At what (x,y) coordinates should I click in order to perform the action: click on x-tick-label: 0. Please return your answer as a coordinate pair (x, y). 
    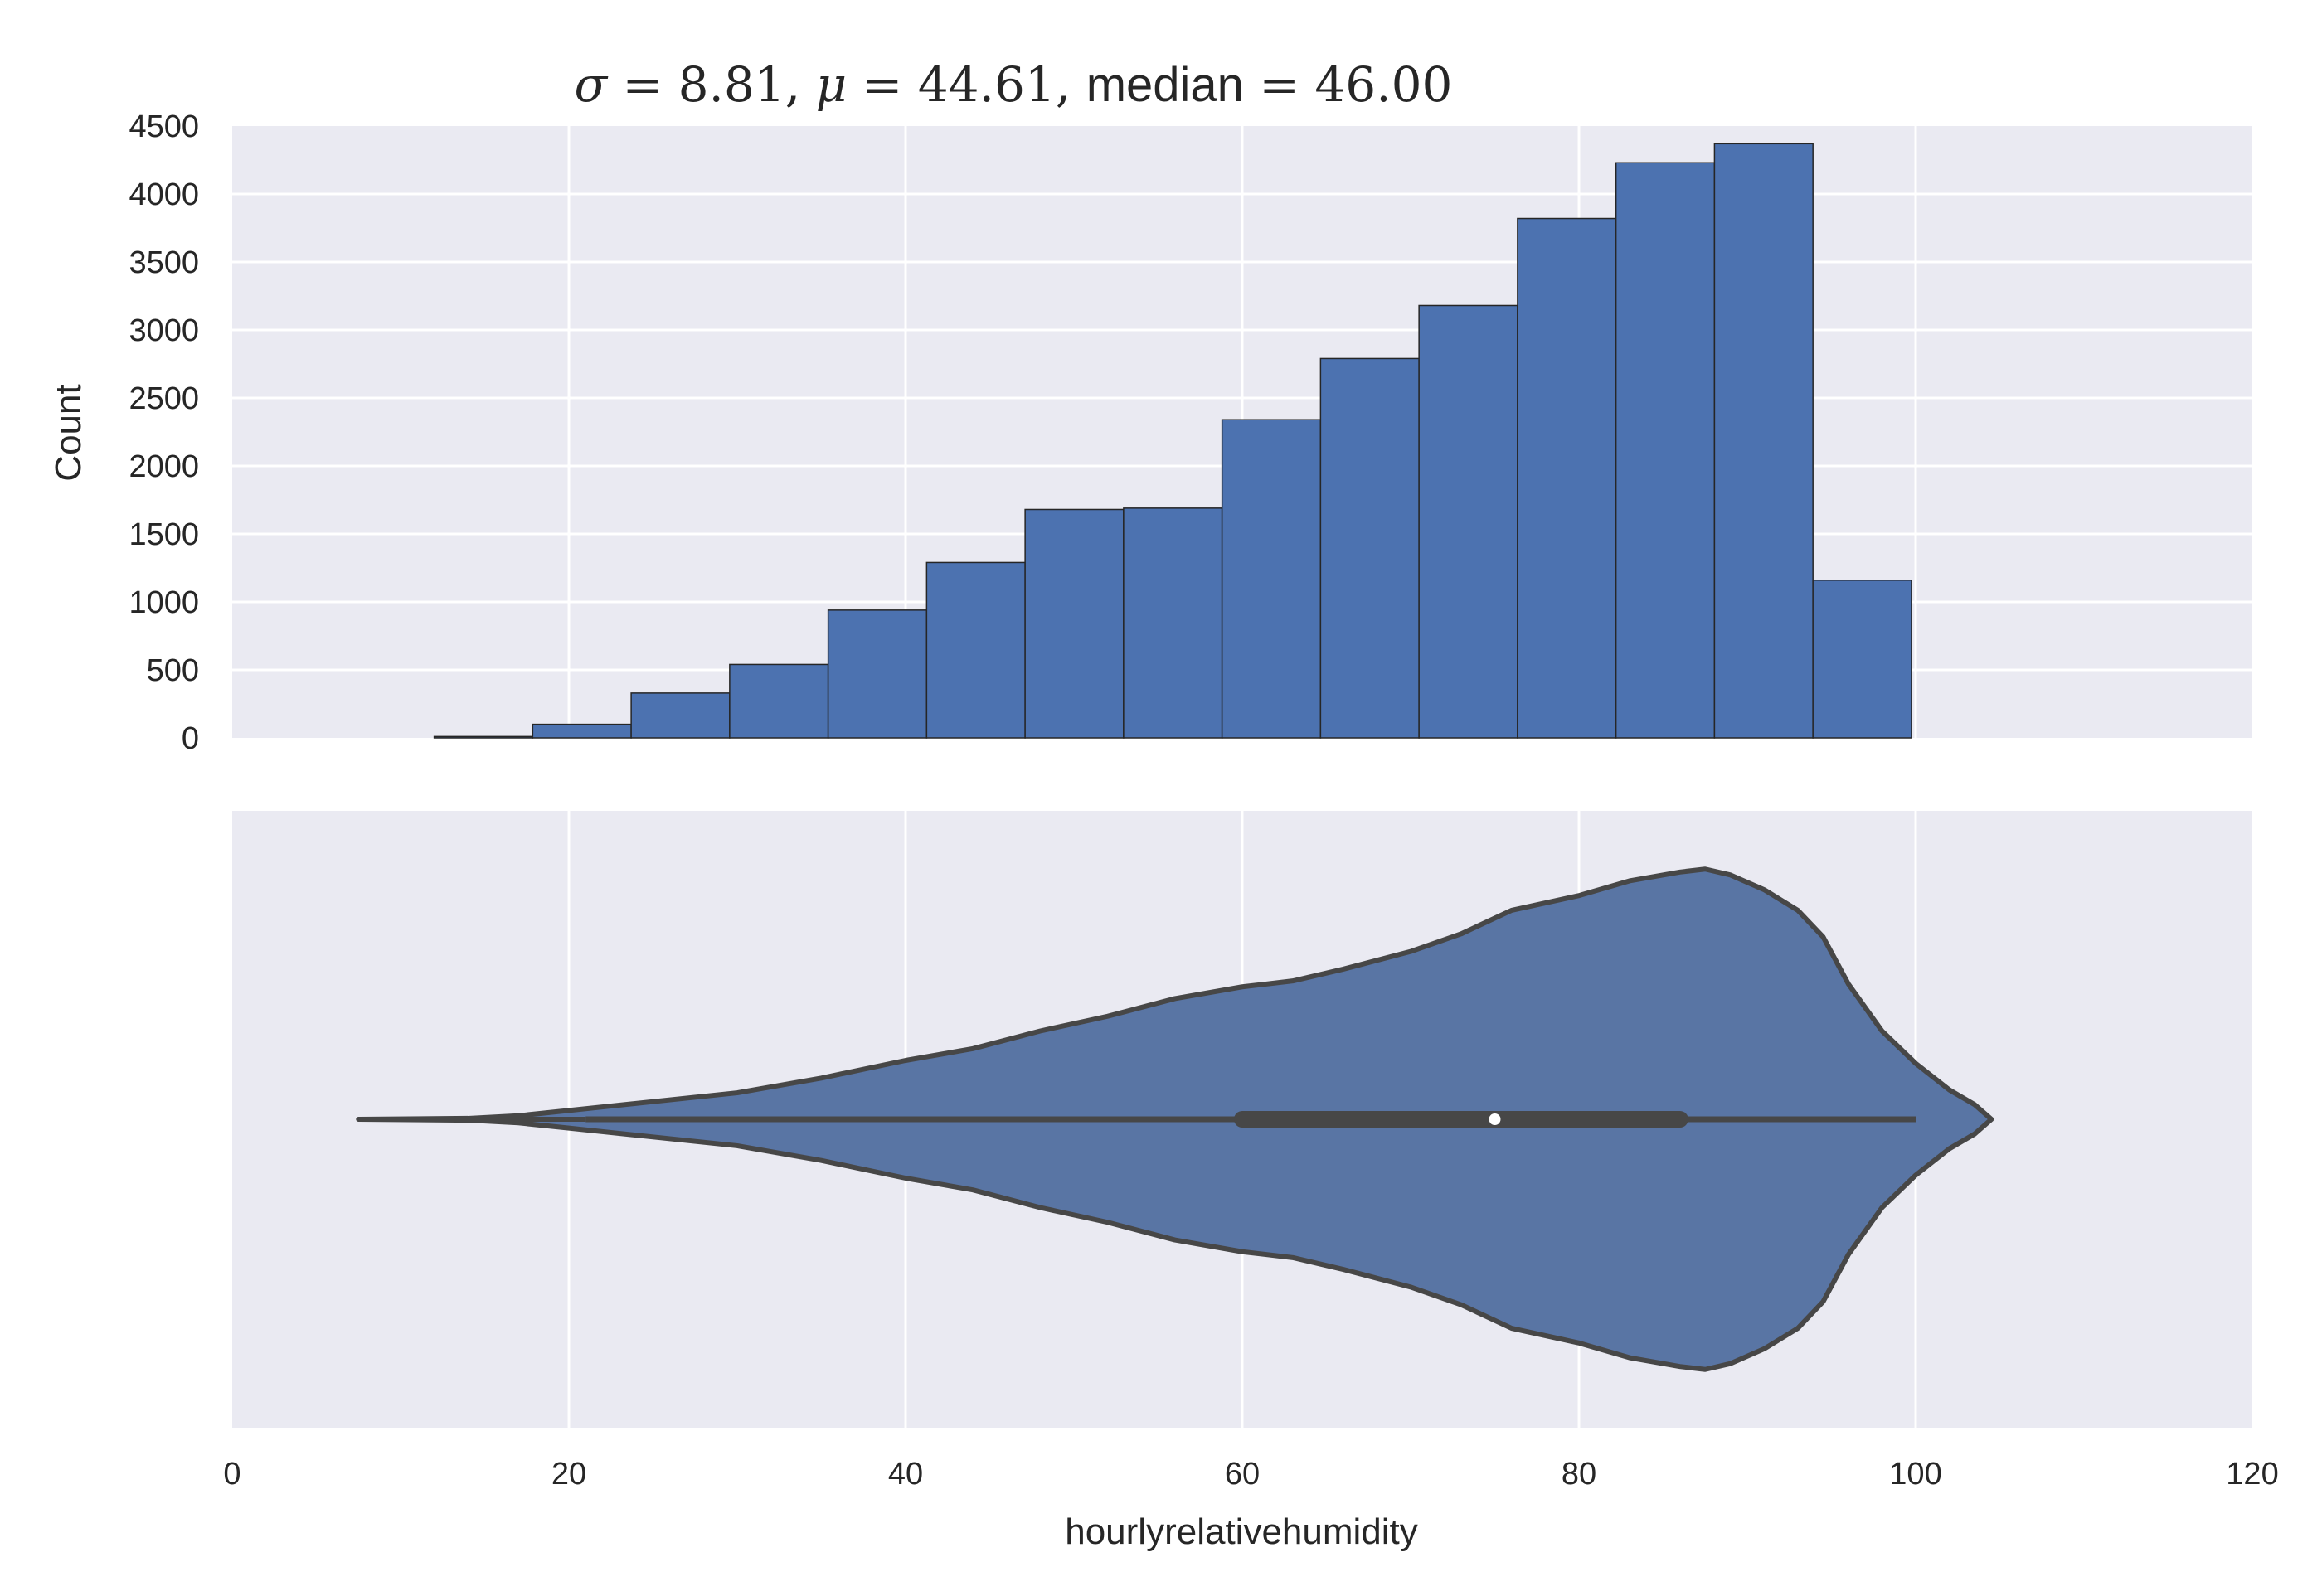
    Looking at the image, I should click on (231, 1475).